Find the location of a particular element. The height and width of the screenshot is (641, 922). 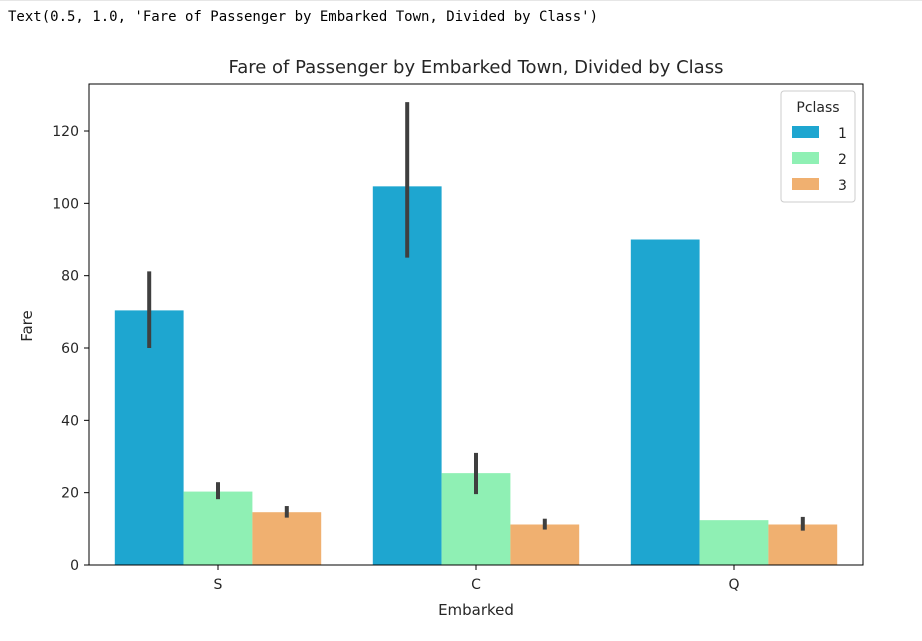

legend-box is located at coordinates (818, 146).